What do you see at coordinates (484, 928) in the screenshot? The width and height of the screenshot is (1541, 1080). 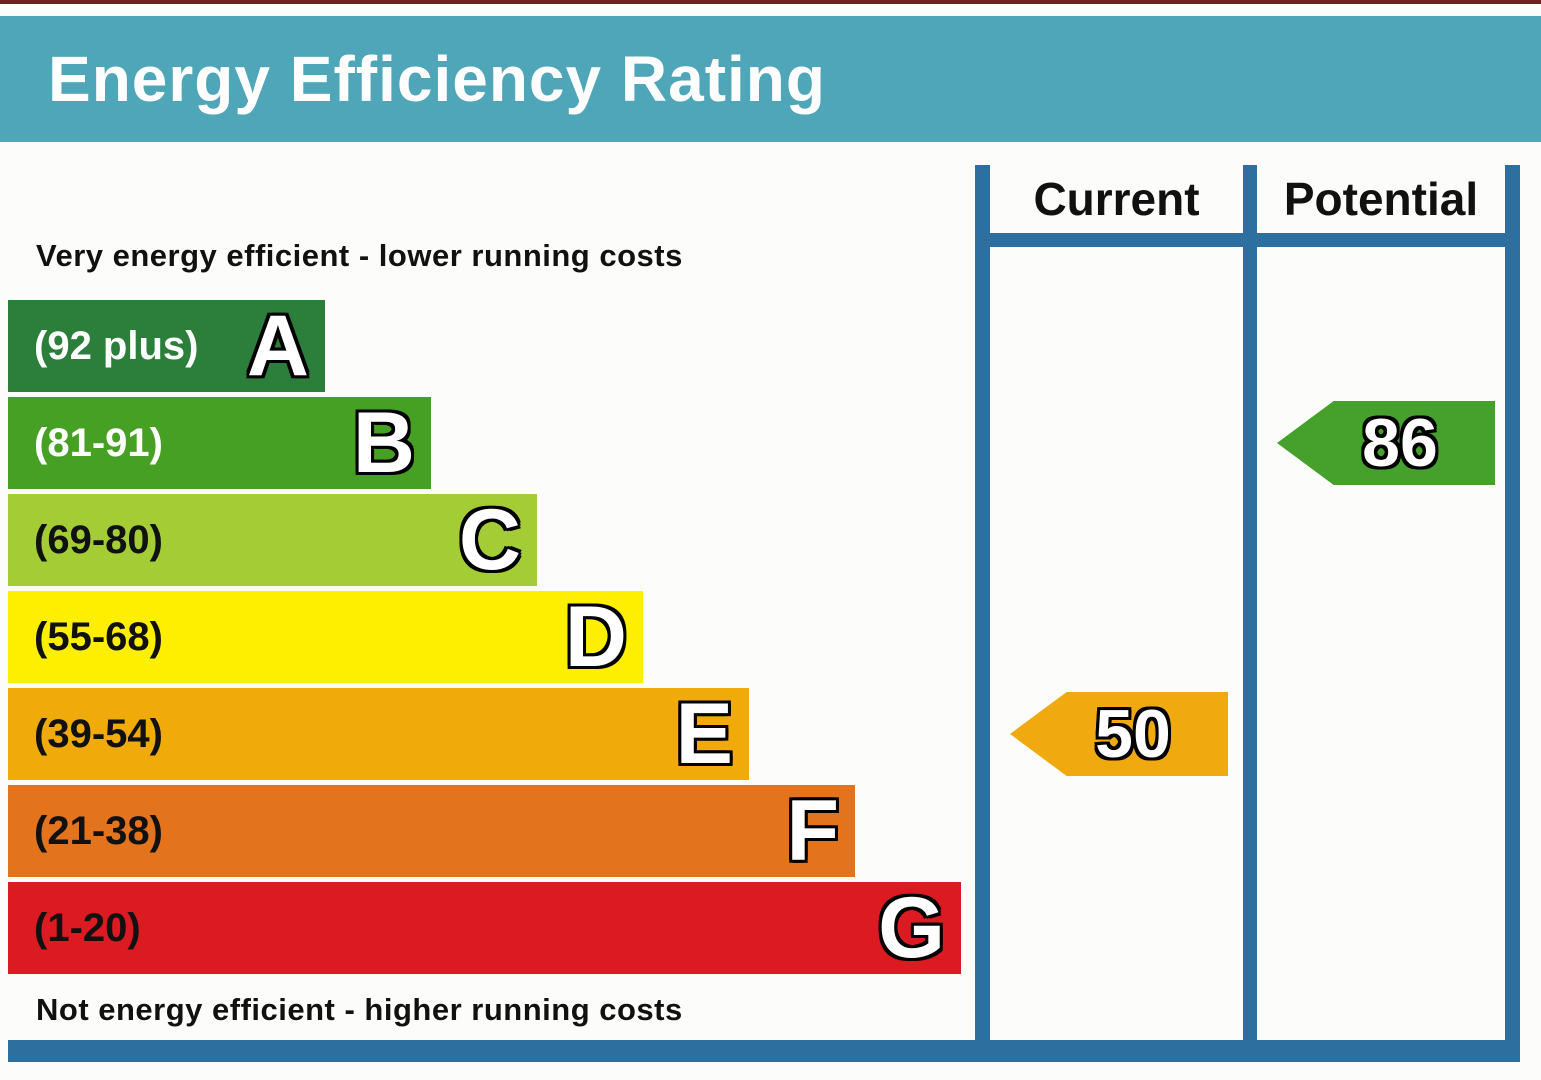 I see `band-g: (1-20) G` at bounding box center [484, 928].